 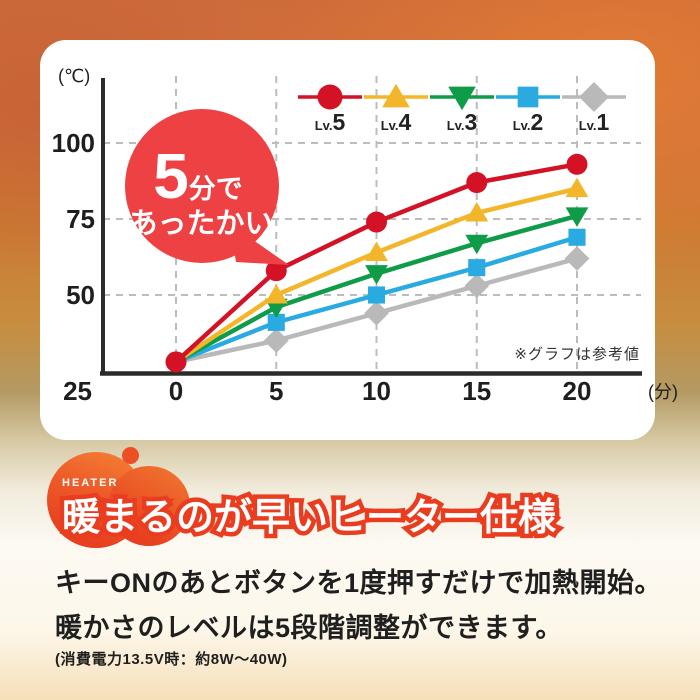 I want to click on x-axis-unit: (分), so click(x=663, y=392).